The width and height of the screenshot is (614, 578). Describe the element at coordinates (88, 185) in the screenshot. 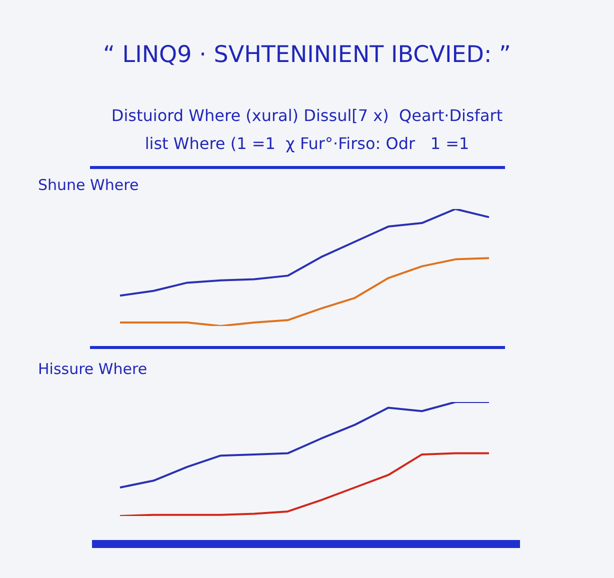

I see `text: Shune Where` at that location.